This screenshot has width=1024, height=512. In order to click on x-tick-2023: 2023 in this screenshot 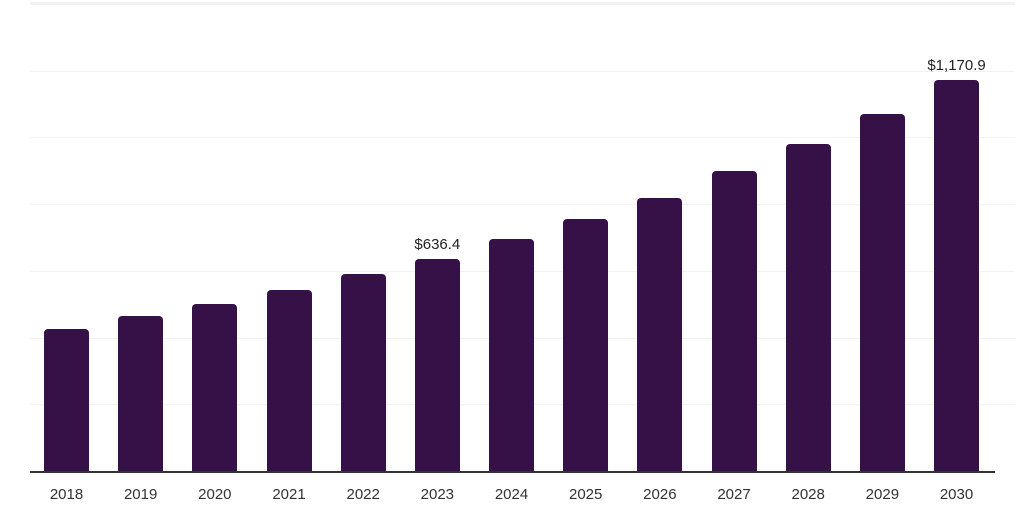, I will do `click(437, 494)`.